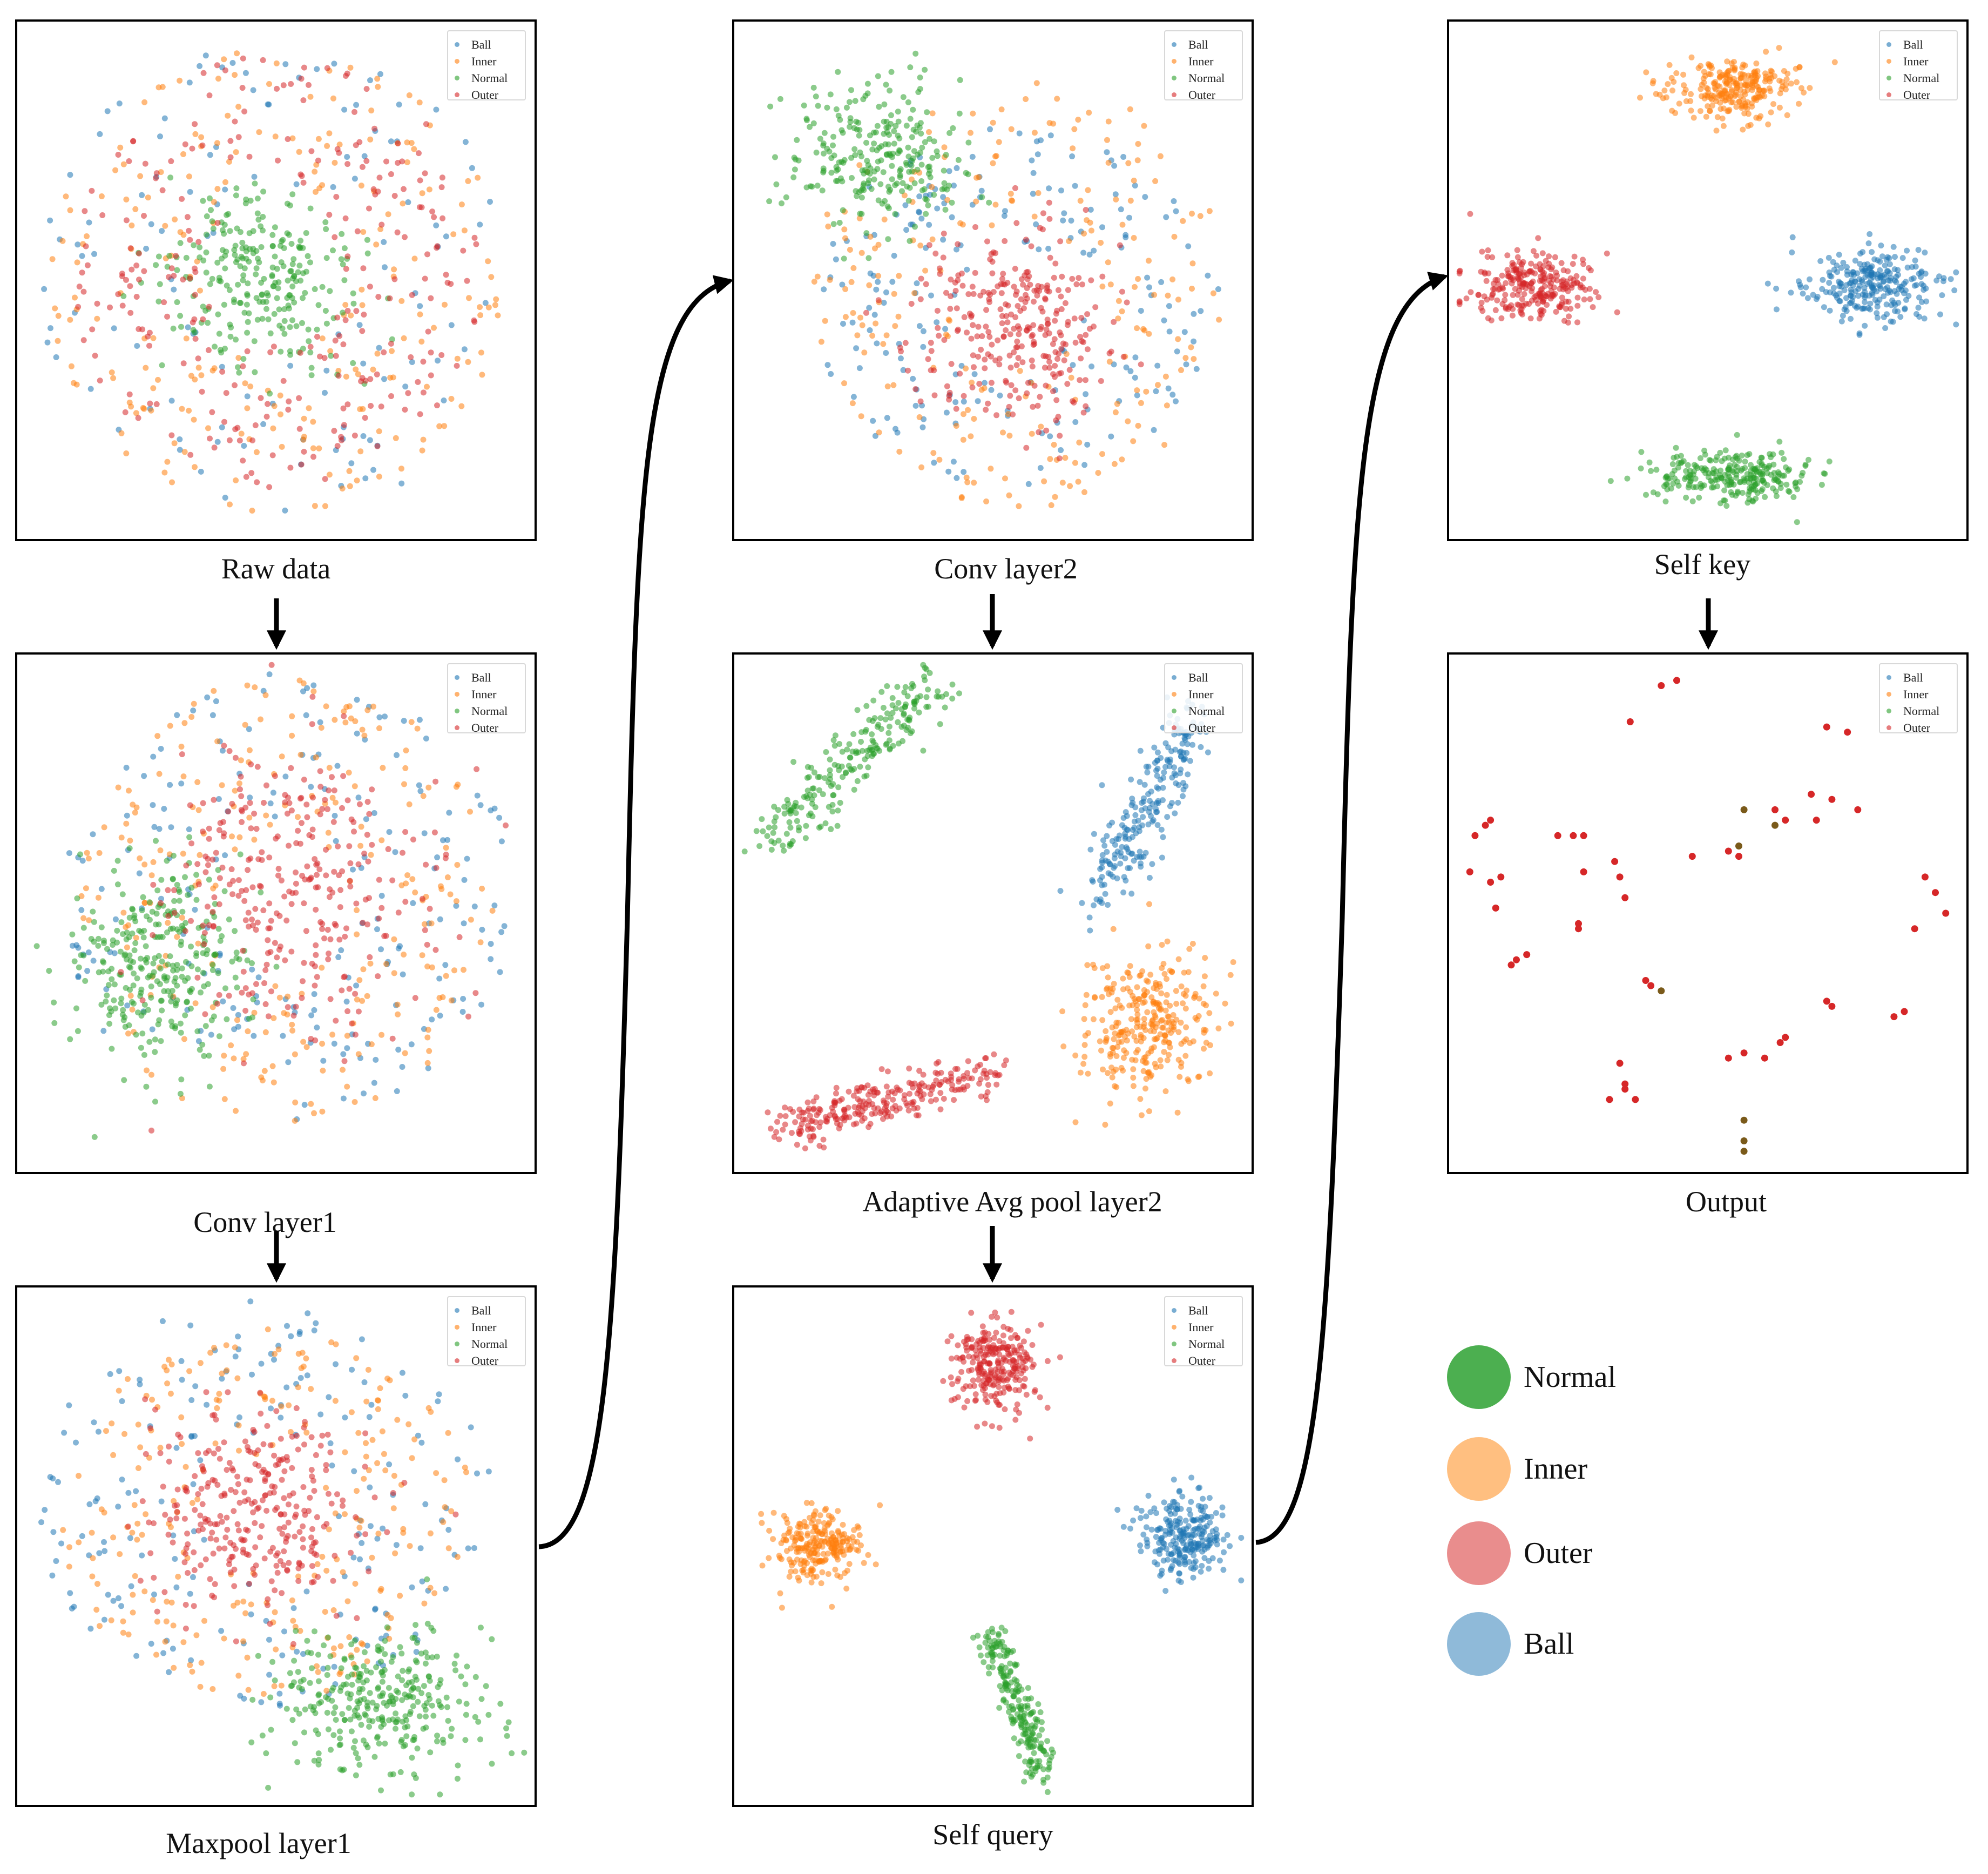 The image size is (1988, 1874). What do you see at coordinates (488, 1311) in the screenshot?
I see `legend-item-ball: Ball` at bounding box center [488, 1311].